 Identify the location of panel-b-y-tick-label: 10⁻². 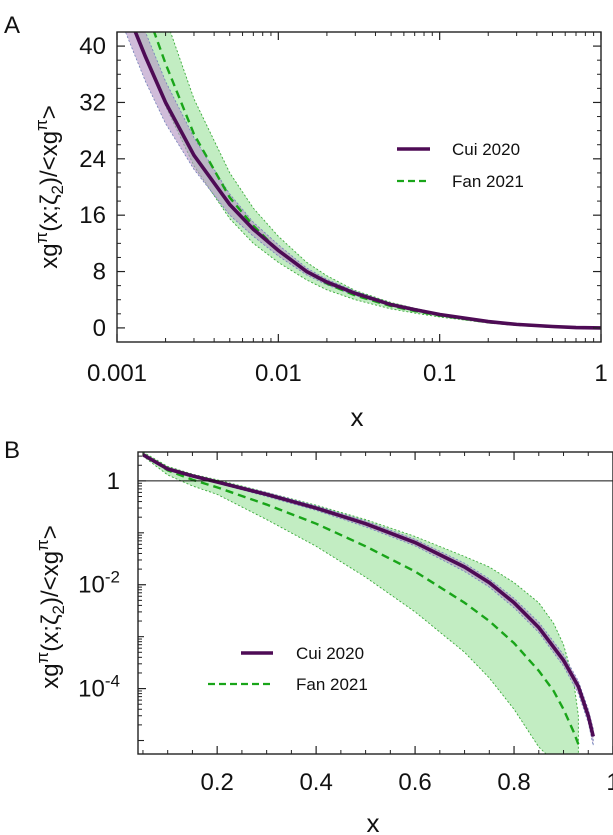
(99, 583).